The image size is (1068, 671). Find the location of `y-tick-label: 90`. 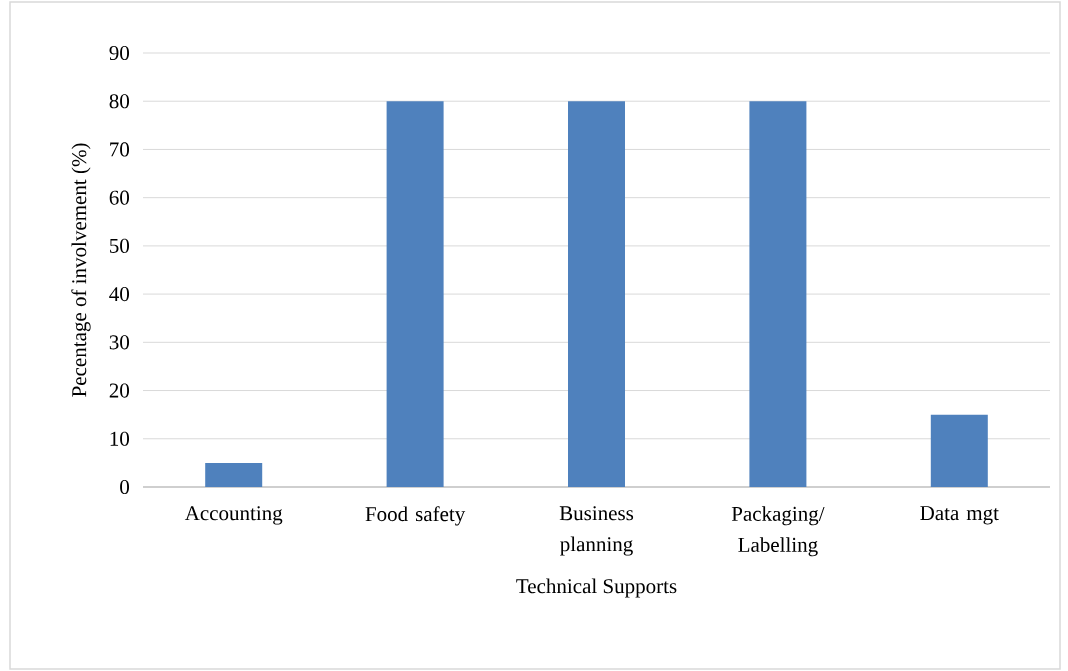

y-tick-label: 90 is located at coordinates (119, 53).